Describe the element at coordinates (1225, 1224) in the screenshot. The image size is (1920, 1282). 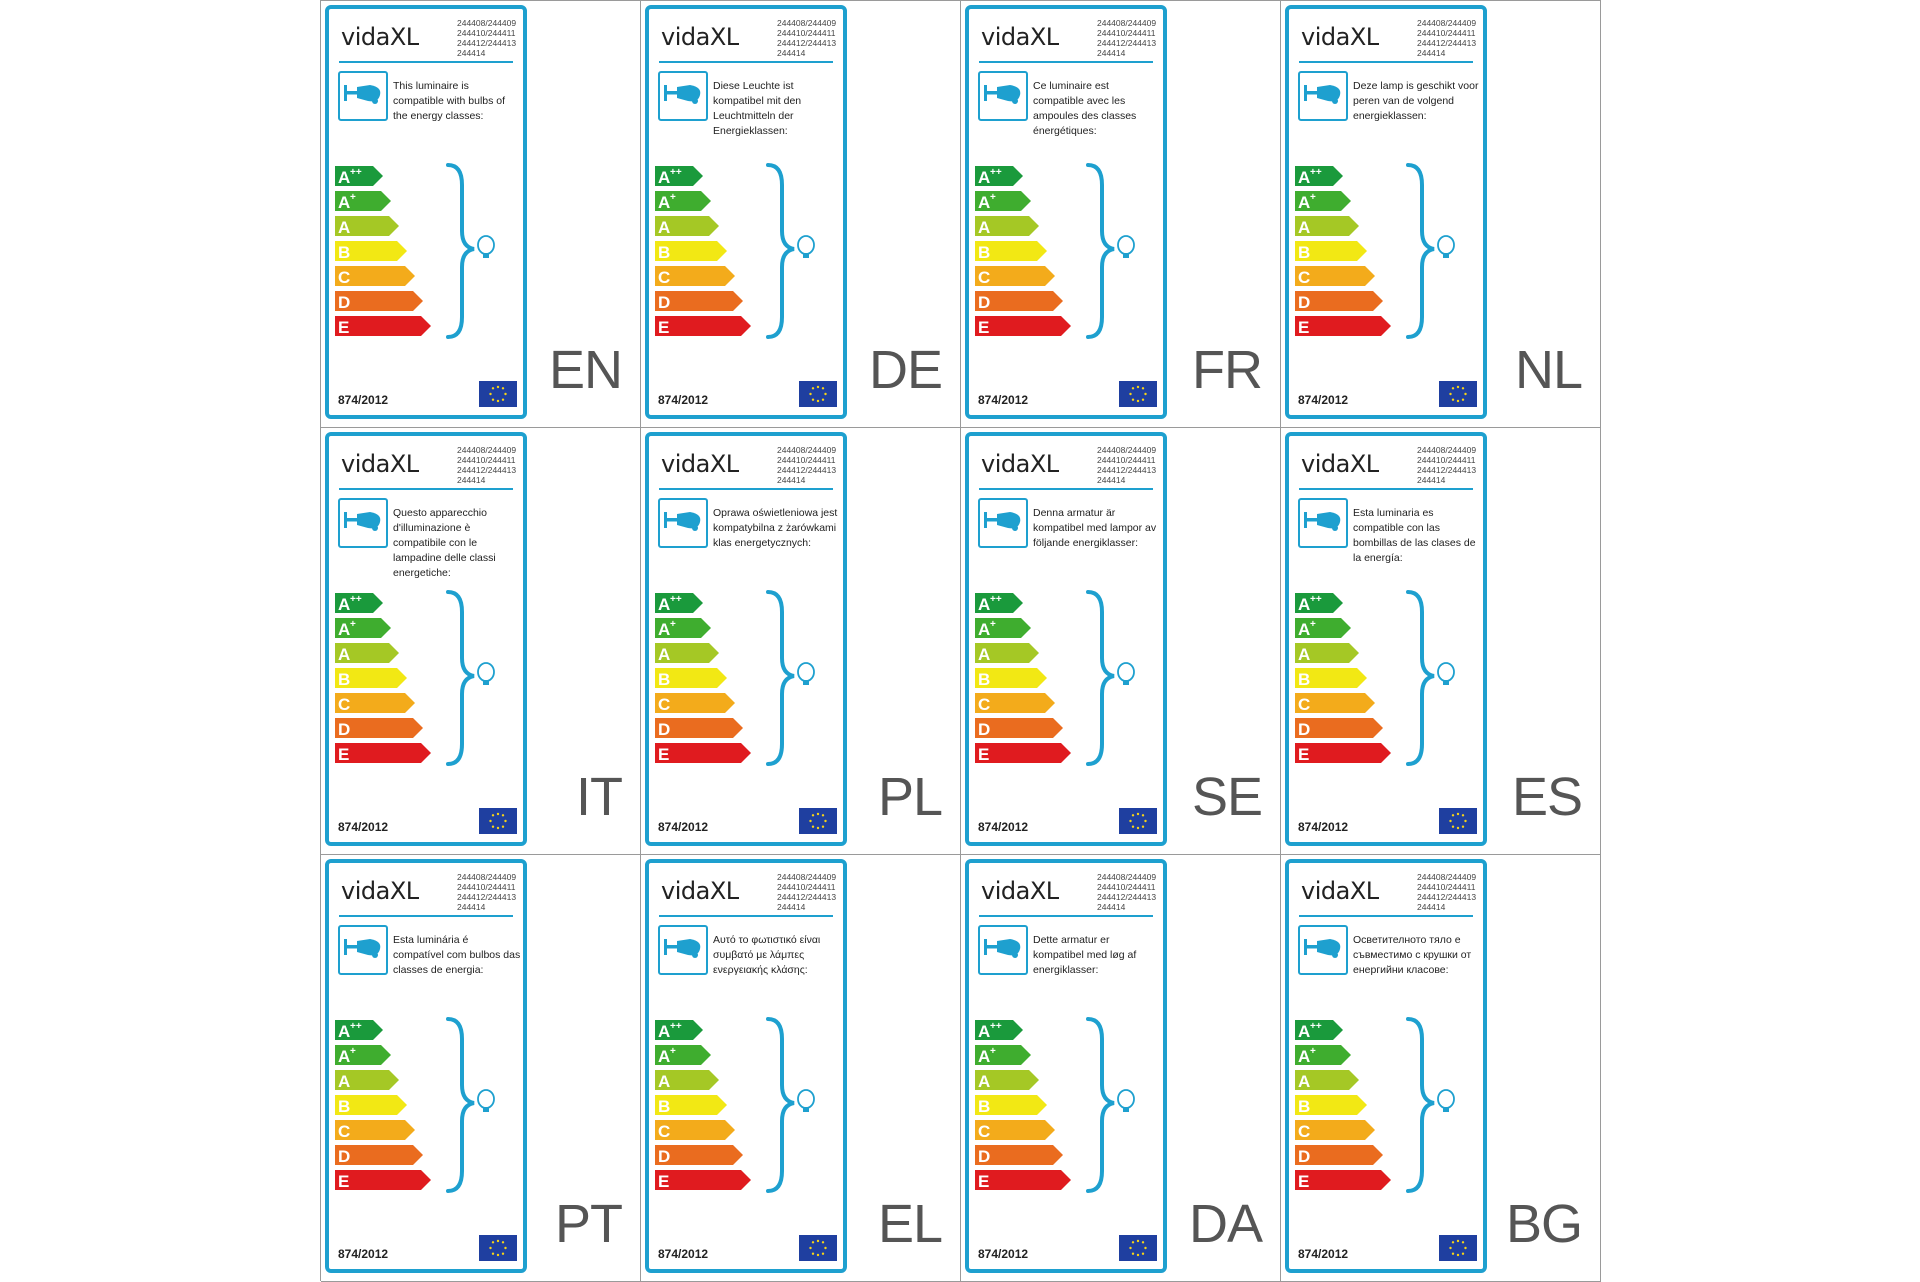
I see `language-code: DA` at that location.